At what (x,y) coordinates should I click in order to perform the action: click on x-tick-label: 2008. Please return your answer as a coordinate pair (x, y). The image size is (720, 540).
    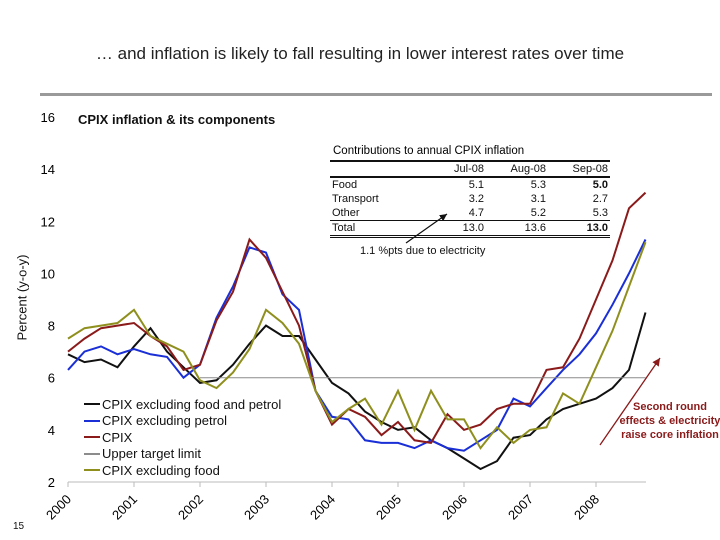
    Looking at the image, I should click on (586, 507).